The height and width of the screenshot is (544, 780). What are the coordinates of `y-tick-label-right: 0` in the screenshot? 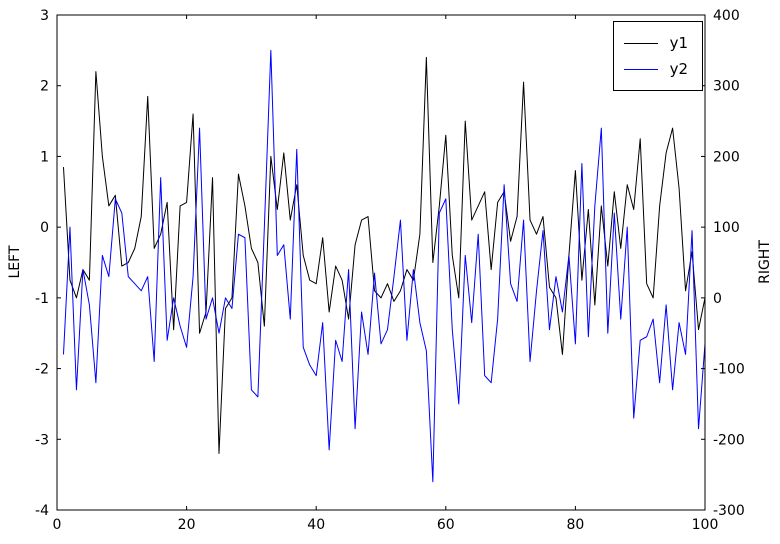 It's located at (717, 299).